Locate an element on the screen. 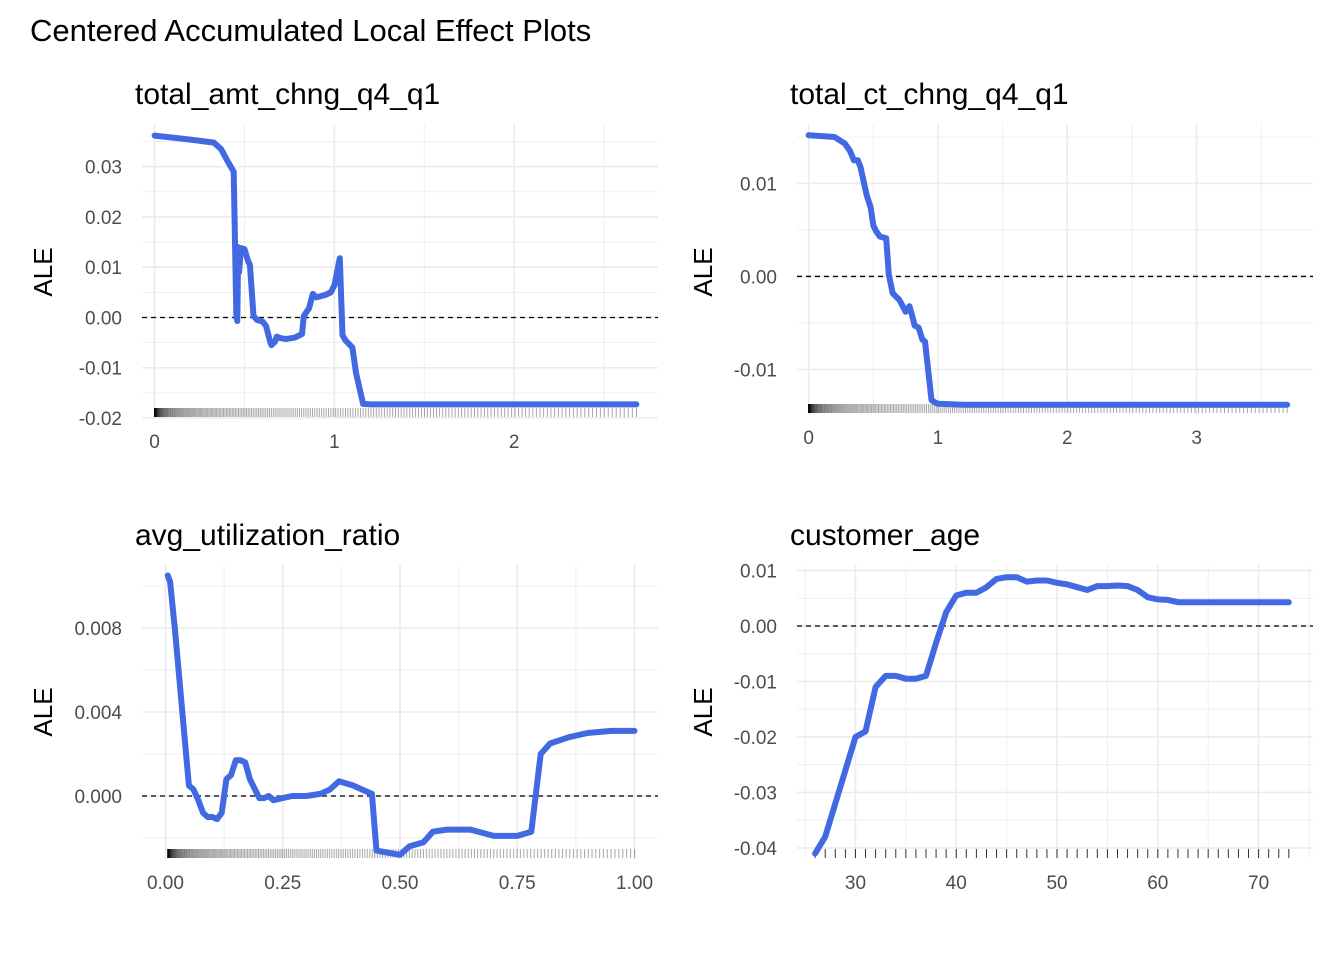 The image size is (1344, 960). y-tick-label: -0.04 is located at coordinates (756, 849).